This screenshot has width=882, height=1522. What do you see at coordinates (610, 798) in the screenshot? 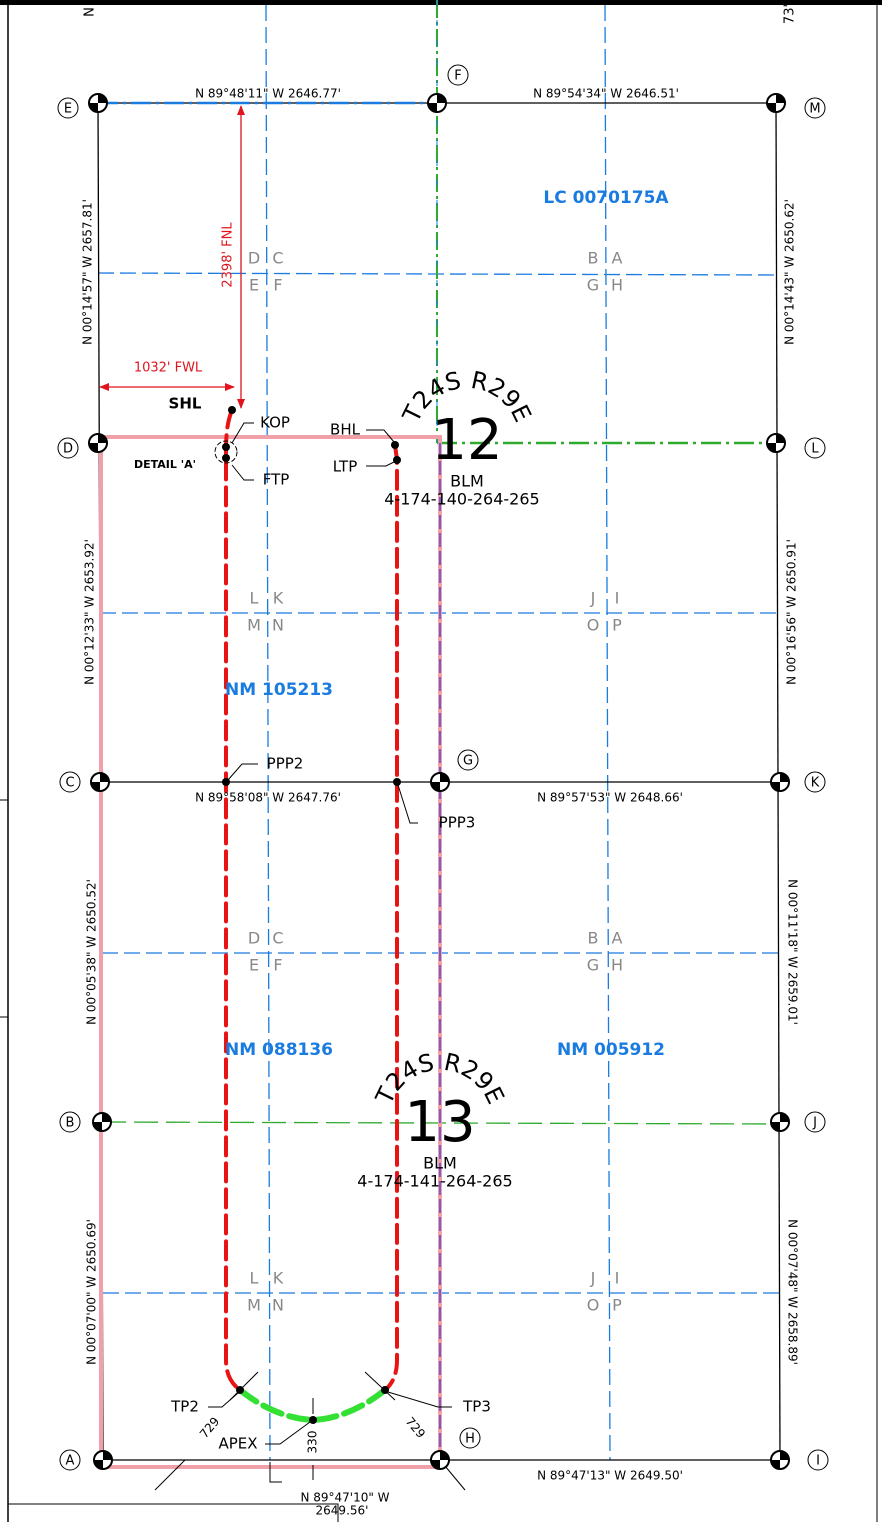
I see `bearing-label: N 89°57'53" W 2648.66'` at bounding box center [610, 798].